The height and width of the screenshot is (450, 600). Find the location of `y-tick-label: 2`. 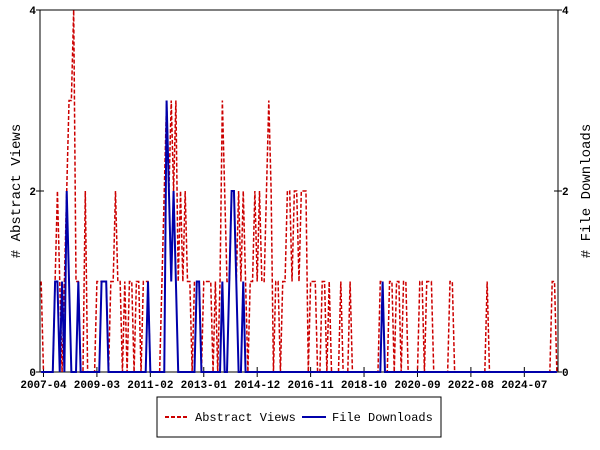

y-tick-label: 2 is located at coordinates (32, 193).